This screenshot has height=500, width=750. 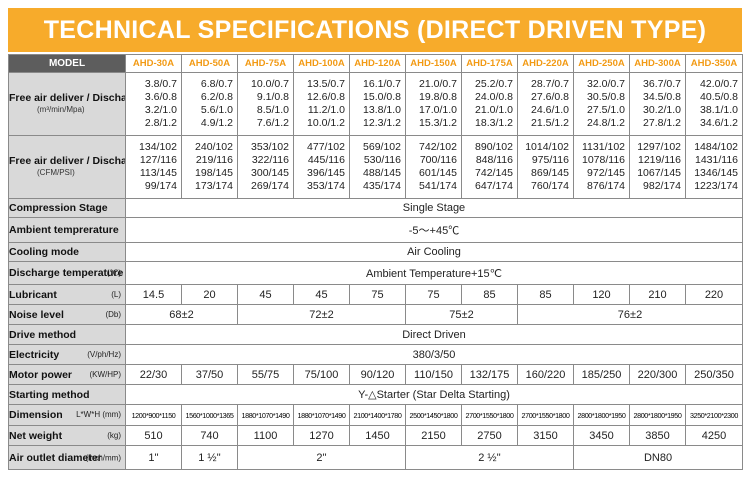 I want to click on fad-mpa-unit: (m³/min/Mpa), so click(x=61, y=109).